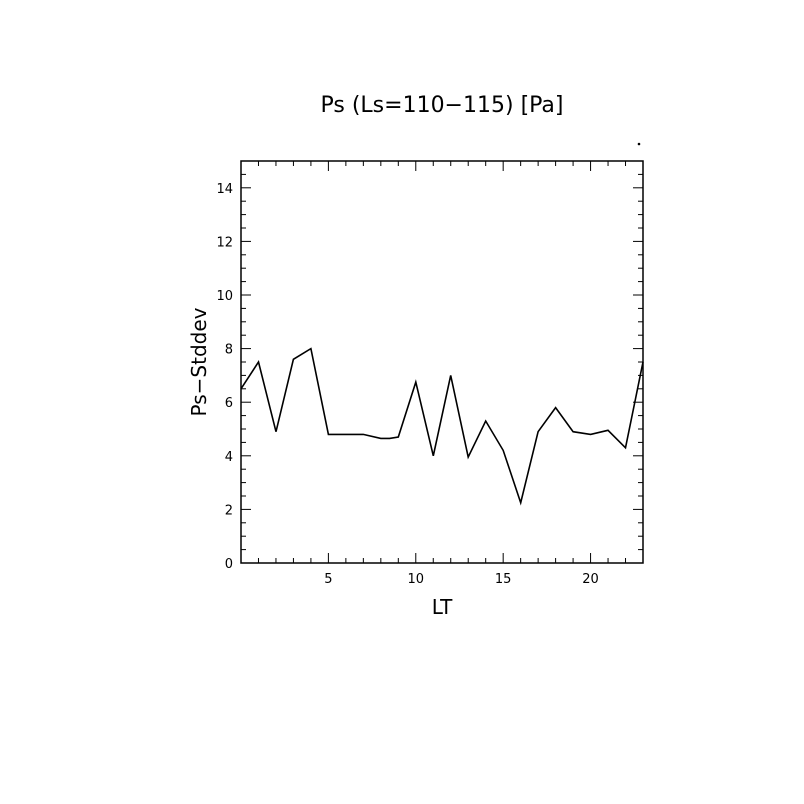 Image resolution: width=804 pixels, height=804 pixels. I want to click on y-tick-label: 2, so click(229, 510).